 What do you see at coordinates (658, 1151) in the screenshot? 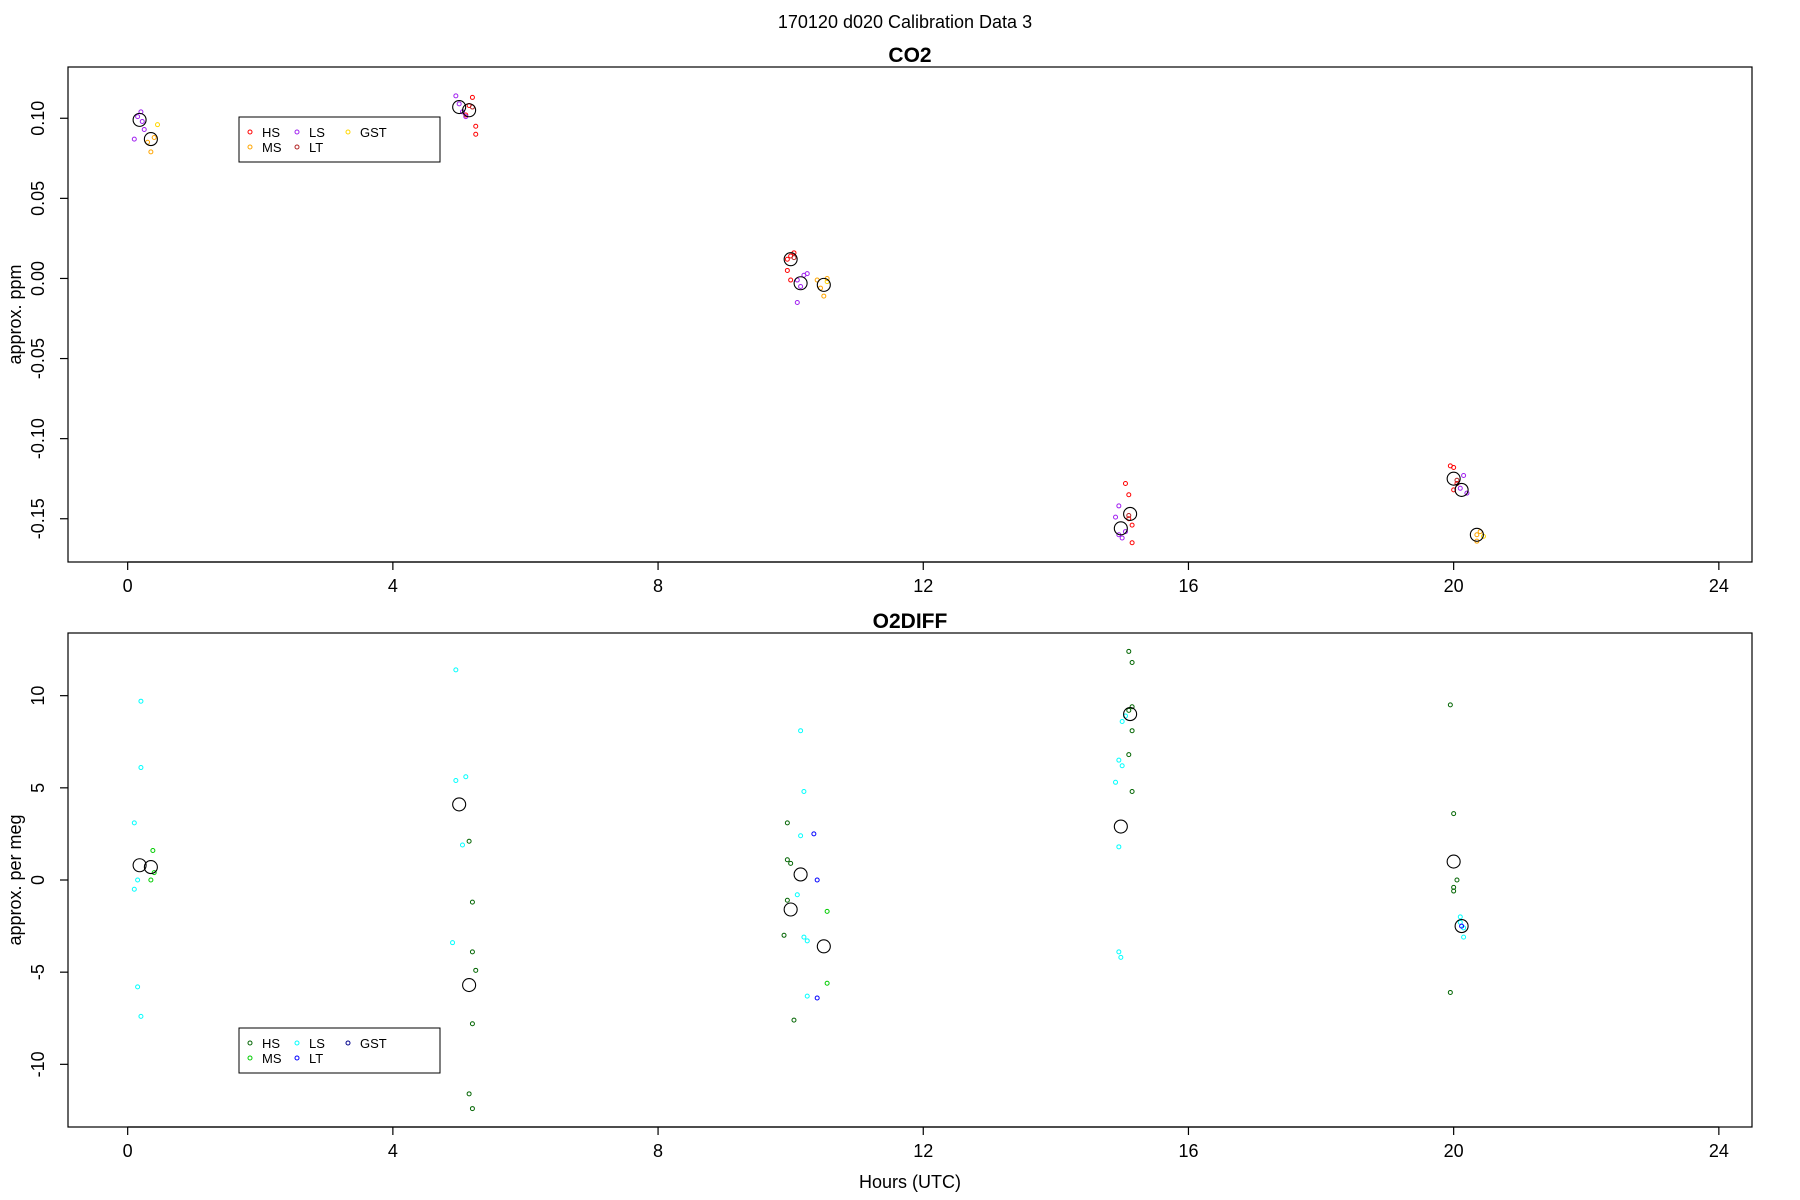
I see `o2diff-x-tick-label: 8` at bounding box center [658, 1151].